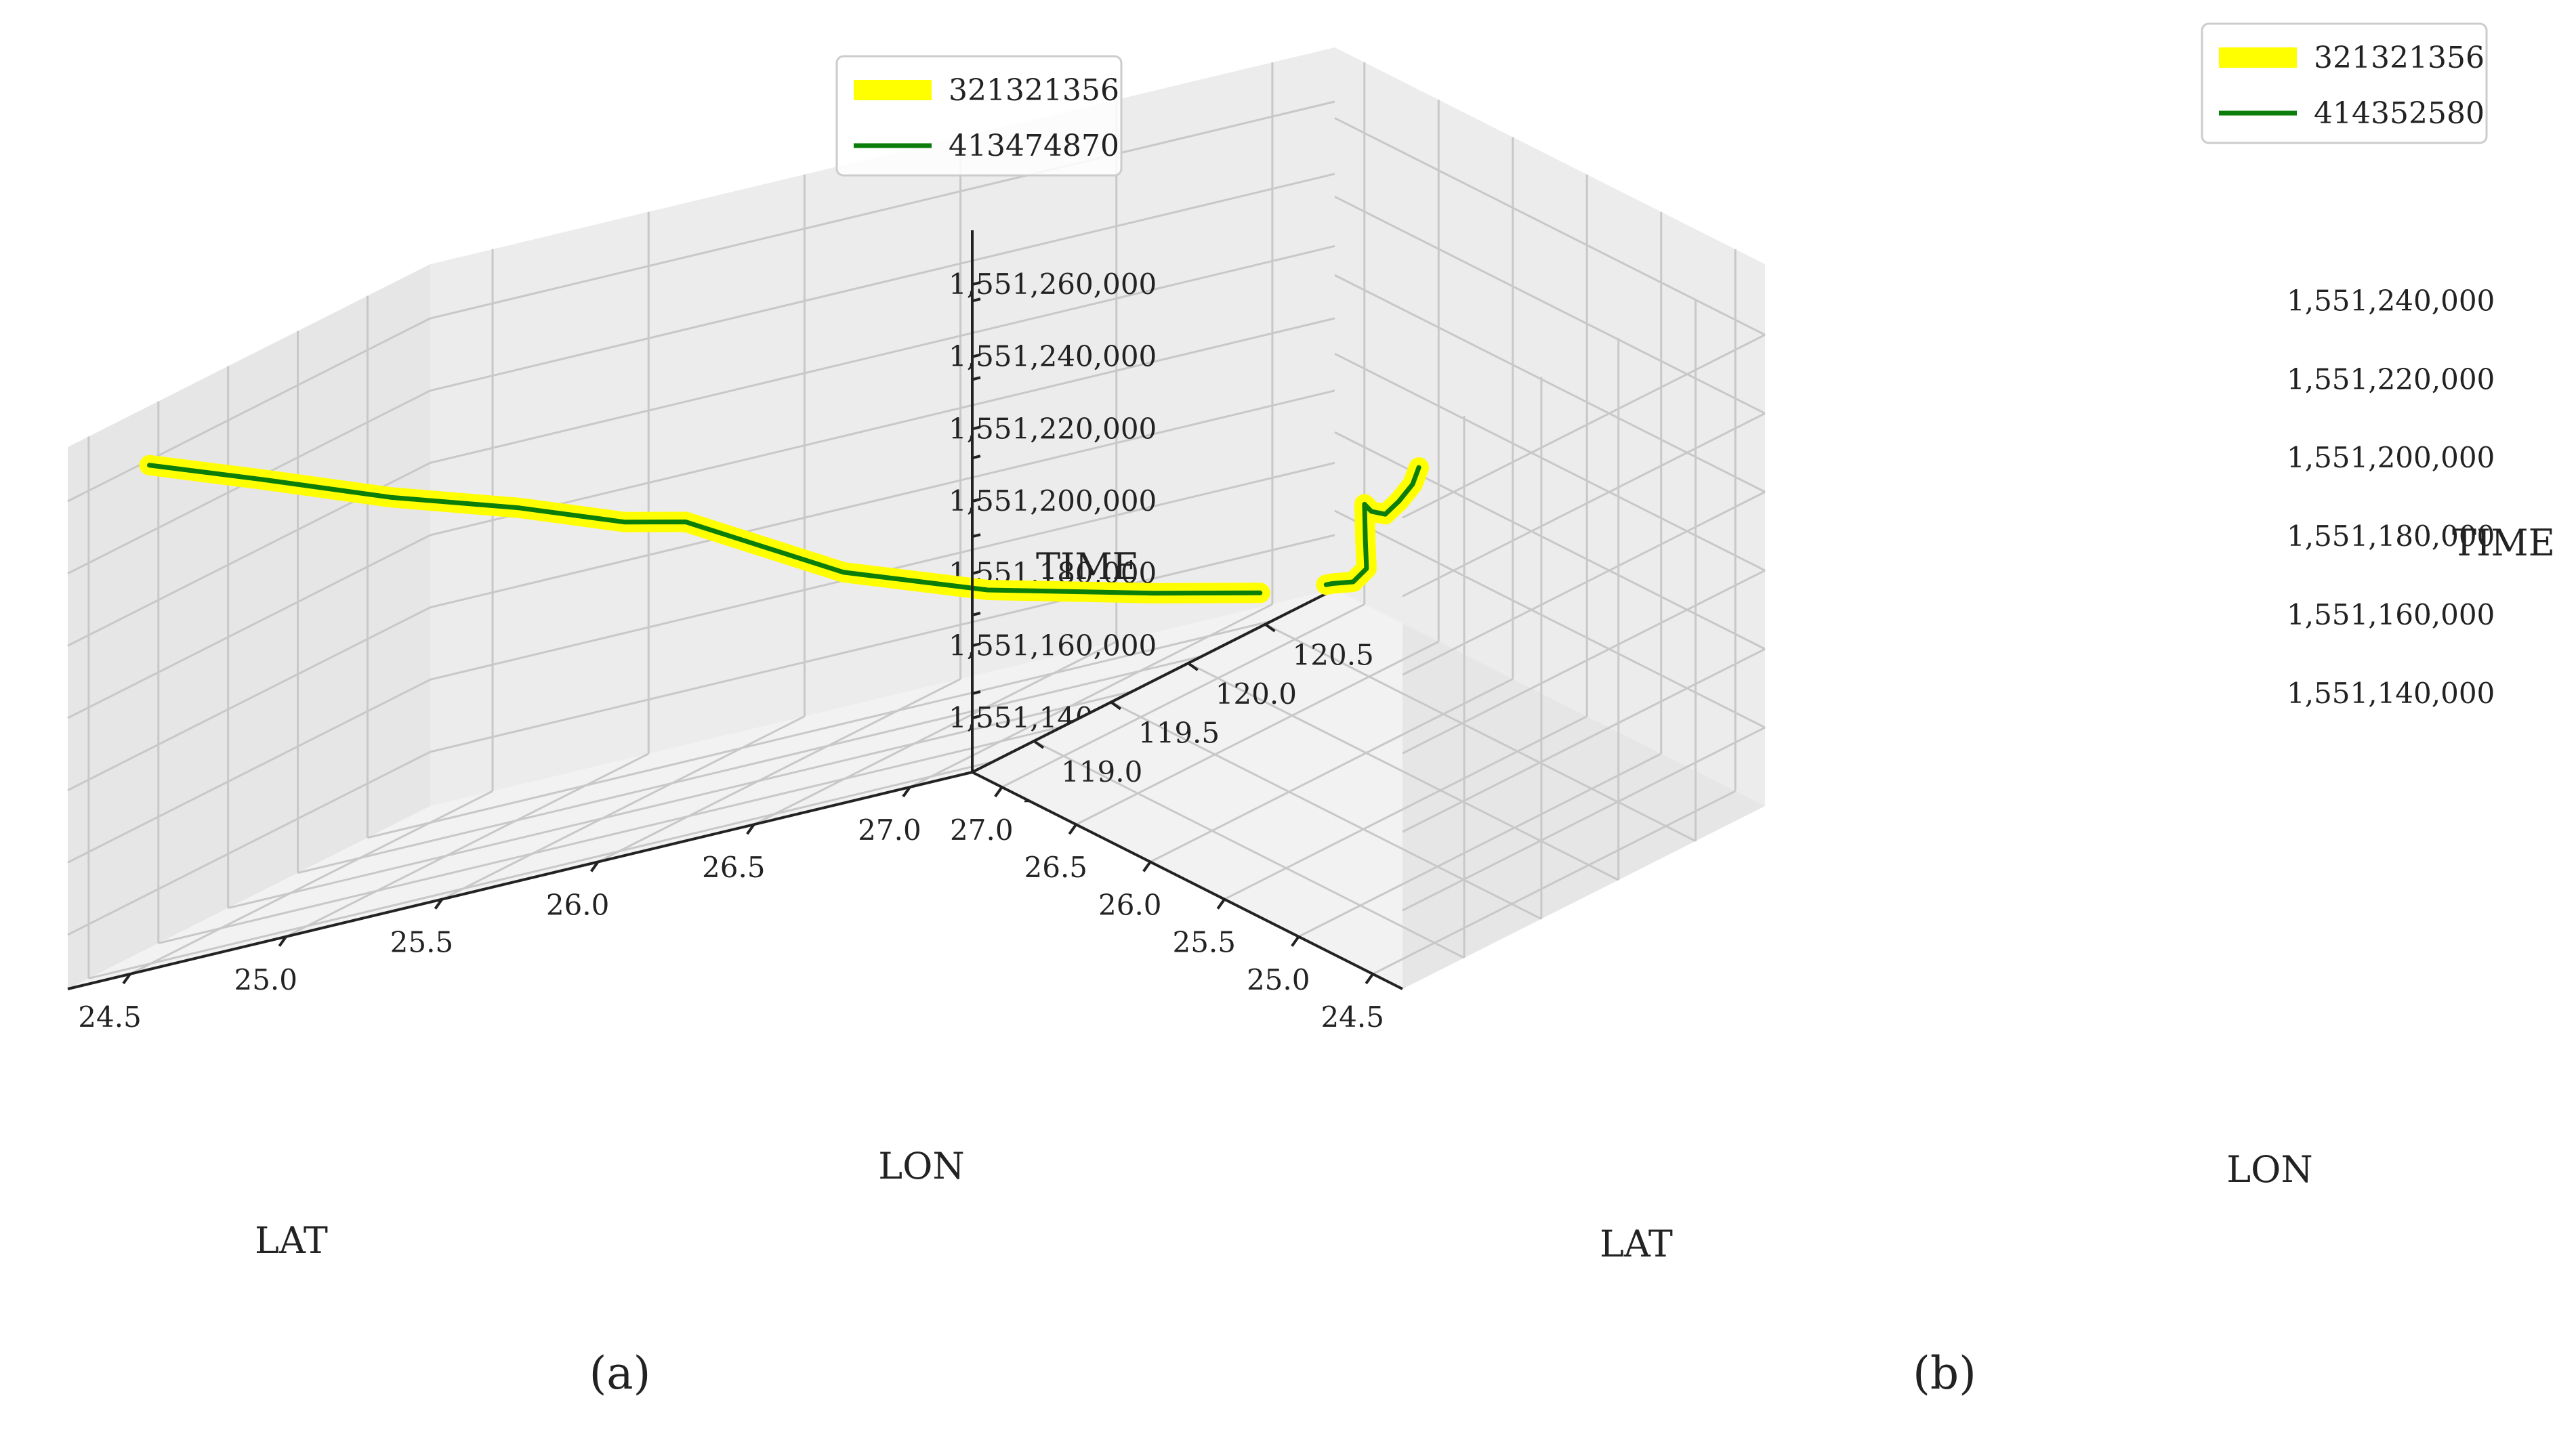  What do you see at coordinates (2399, 113) in the screenshot?
I see `legend-entry-label: 414352580` at bounding box center [2399, 113].